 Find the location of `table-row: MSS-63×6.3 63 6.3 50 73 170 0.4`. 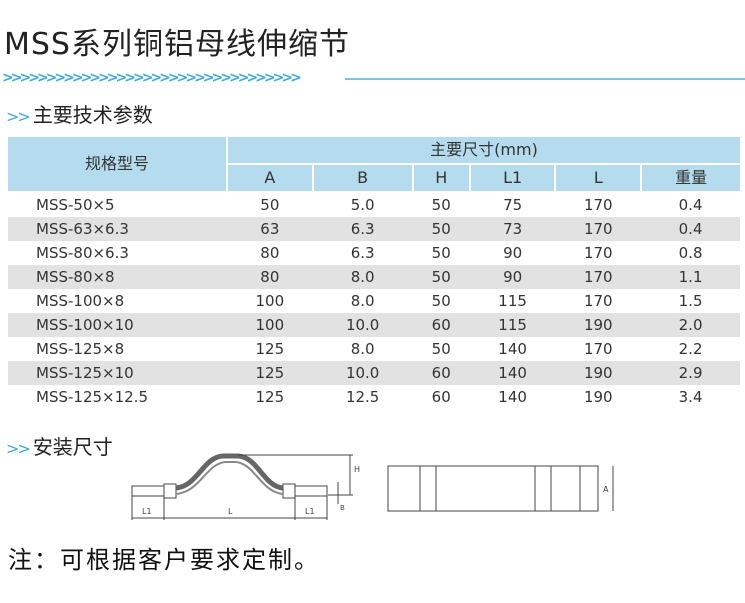

table-row: MSS-63×6.3 63 6.3 50 73 170 0.4 is located at coordinates (374, 229).